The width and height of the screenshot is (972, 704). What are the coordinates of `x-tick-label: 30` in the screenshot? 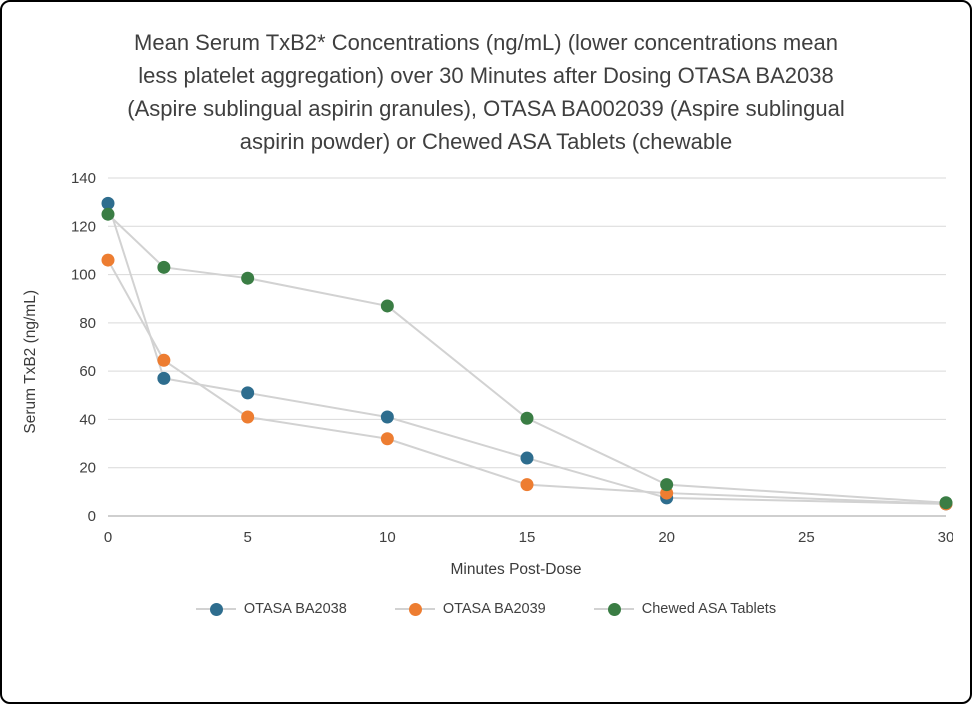 It's located at (945, 537).